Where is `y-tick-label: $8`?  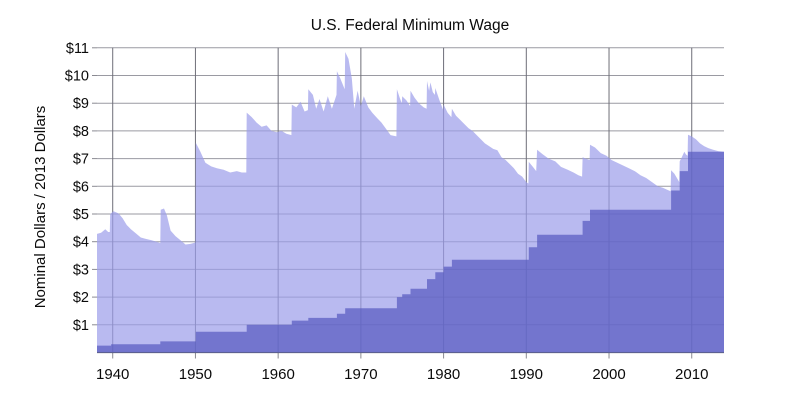
y-tick-label: $8 is located at coordinates (81, 132).